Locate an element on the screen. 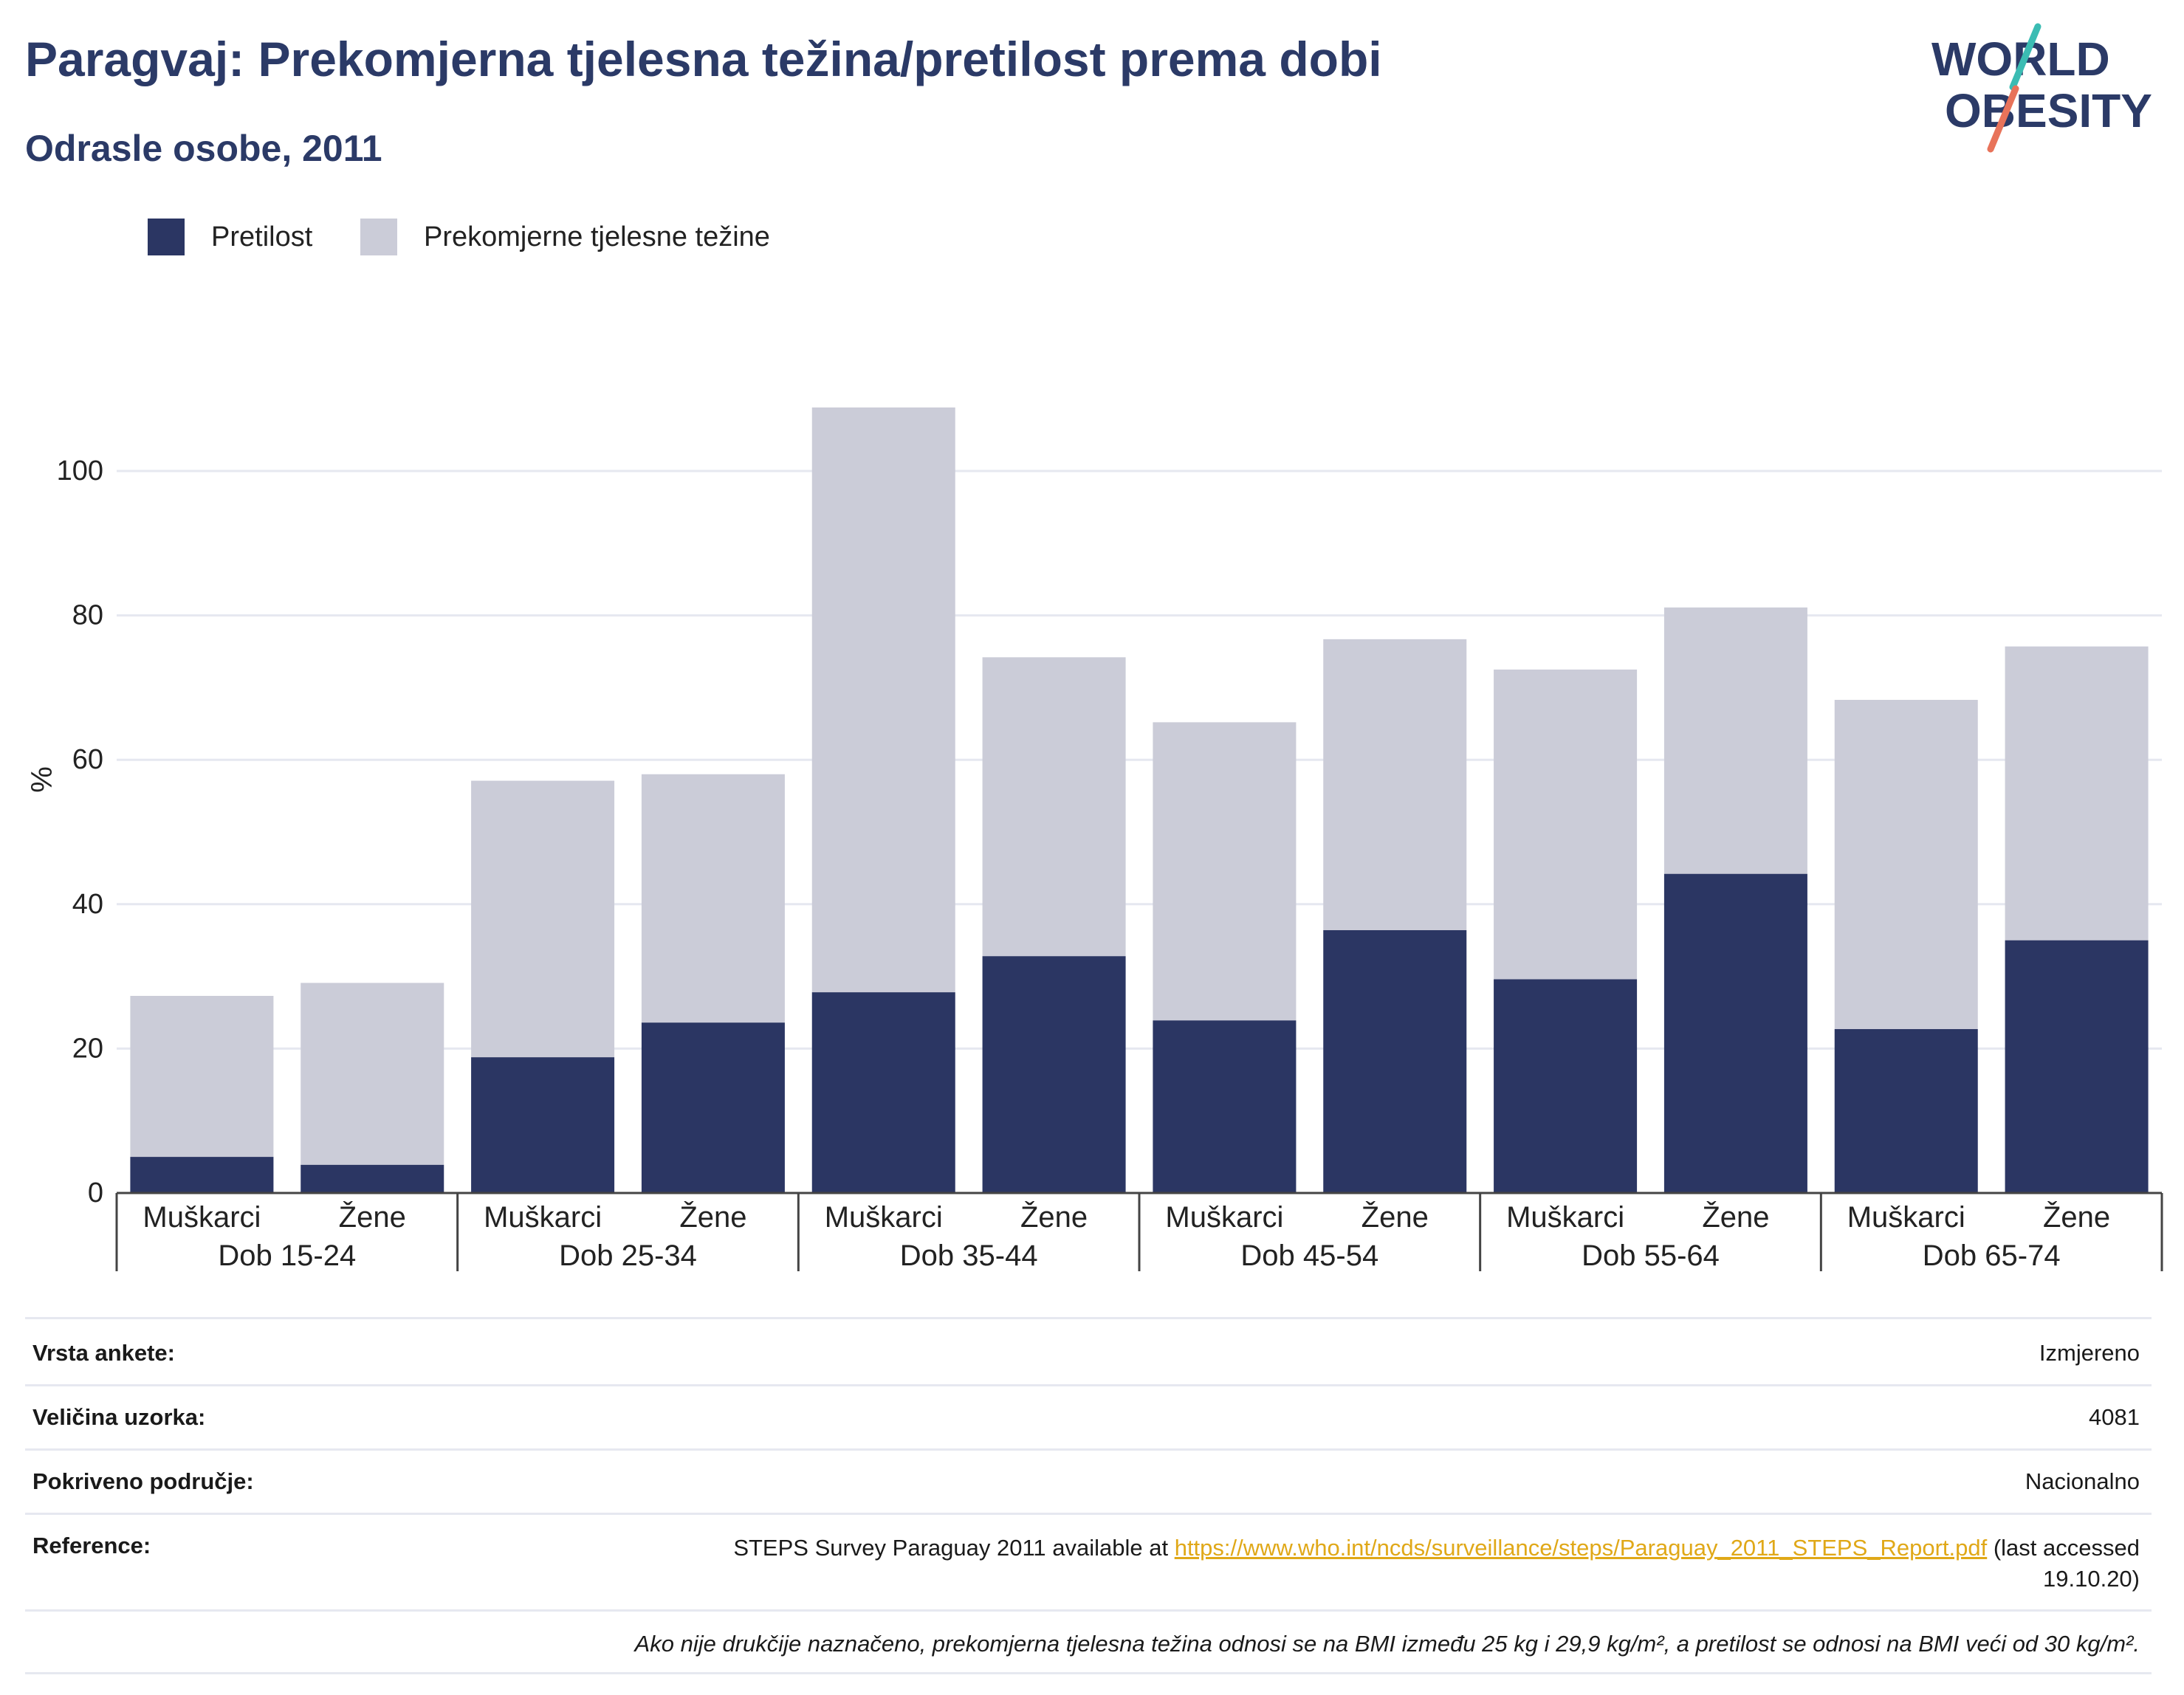  sample-size-label: Veličina uzorka: is located at coordinates (119, 1417).